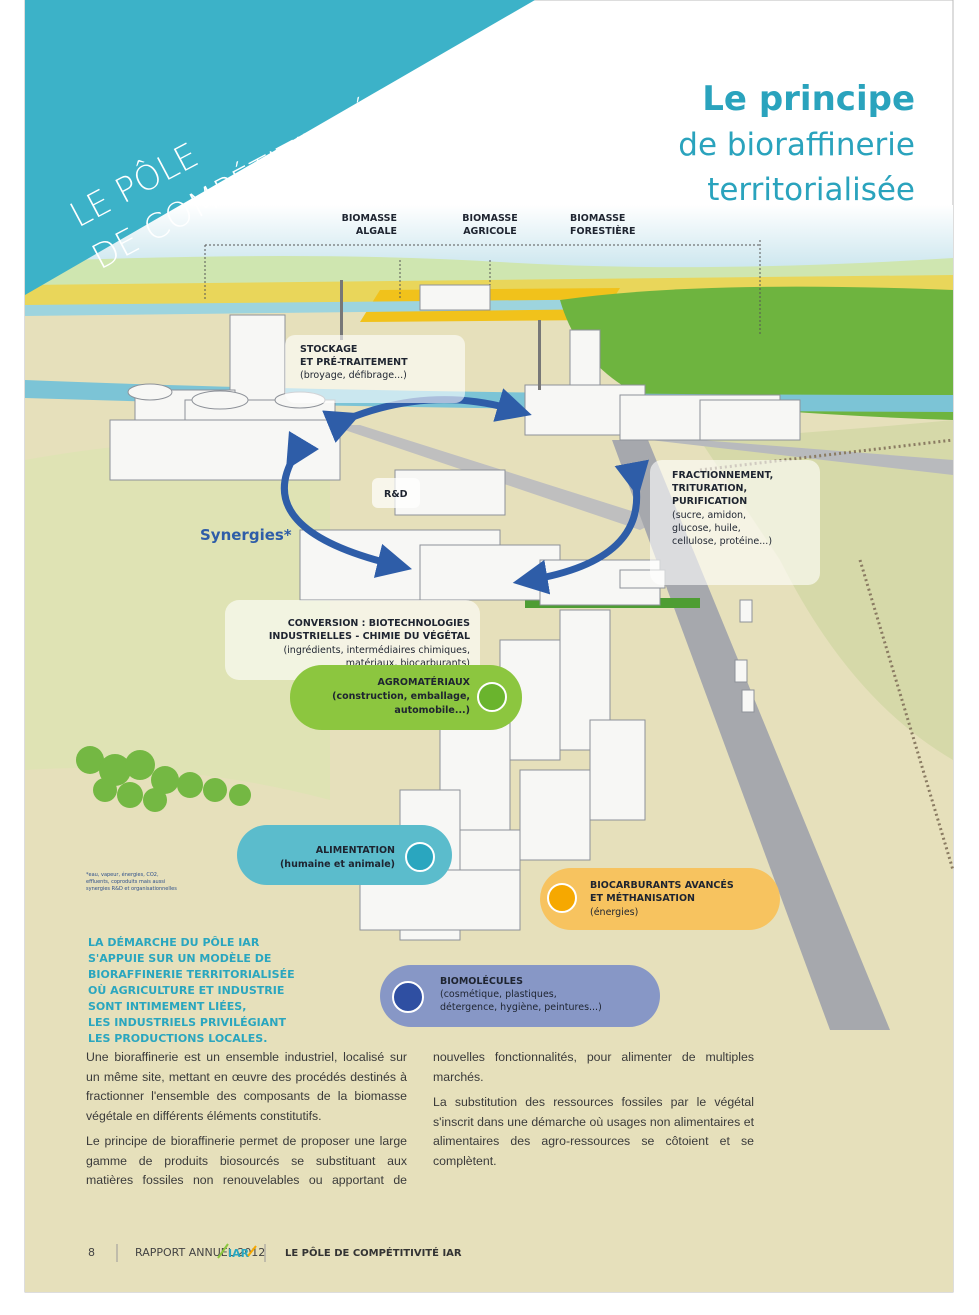  I want to click on stockage-label-part: STOCKAGE, so click(328, 349).